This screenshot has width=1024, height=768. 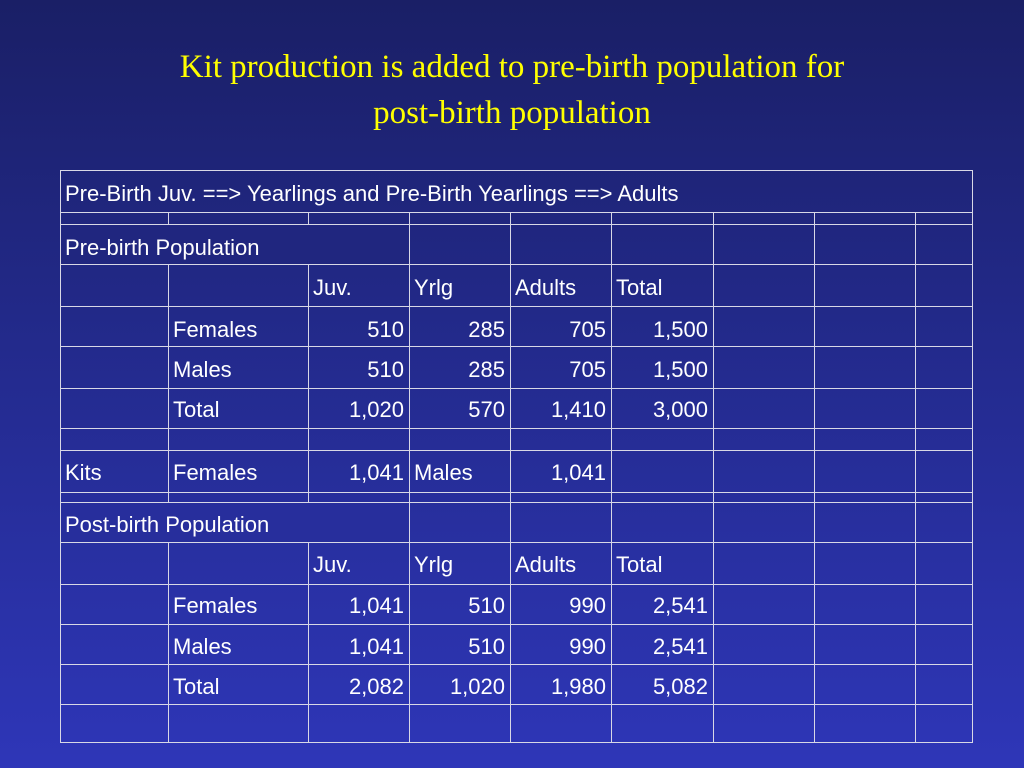 I want to click on kits-label: Kits, so click(x=83, y=472).